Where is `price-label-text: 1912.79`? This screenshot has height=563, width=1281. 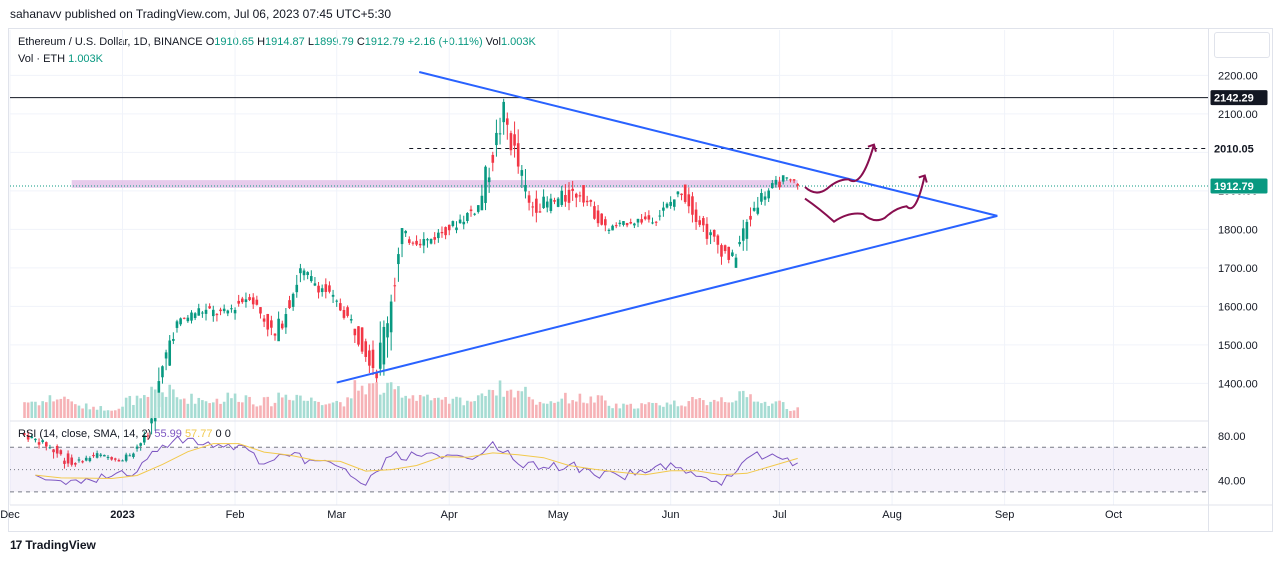
price-label-text: 1912.79 is located at coordinates (1234, 187).